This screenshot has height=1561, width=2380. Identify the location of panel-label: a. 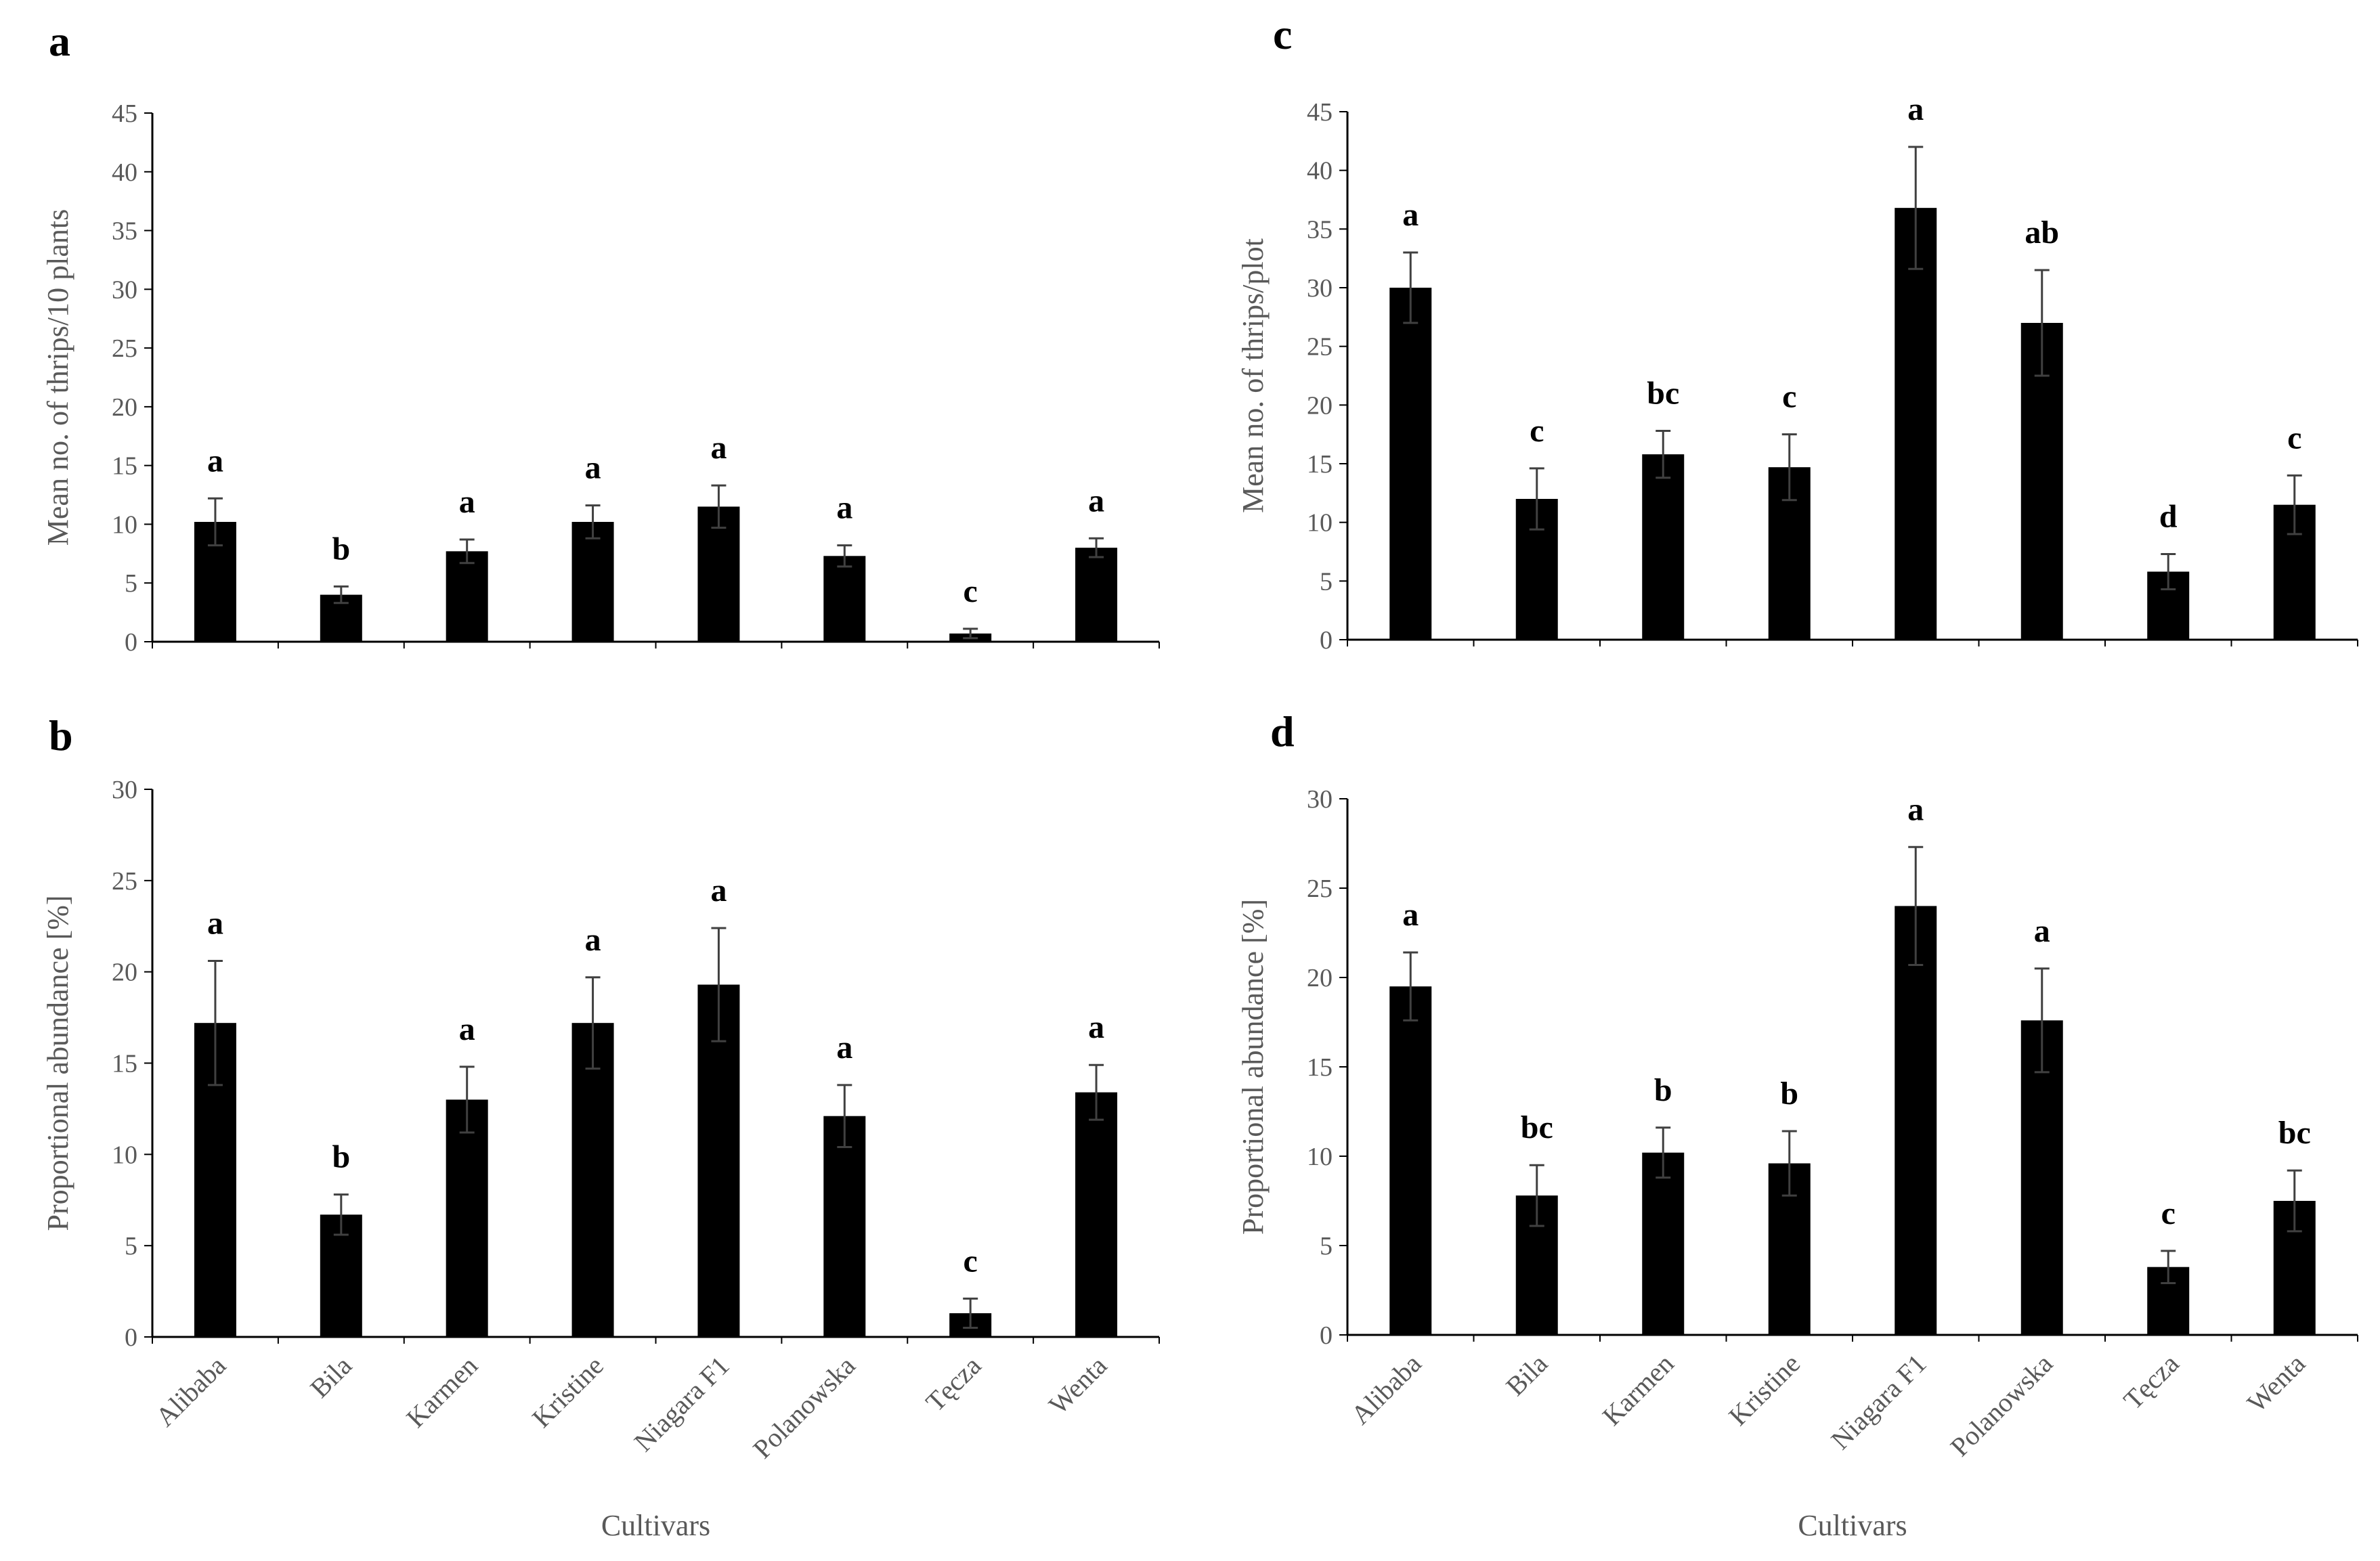
(60, 41).